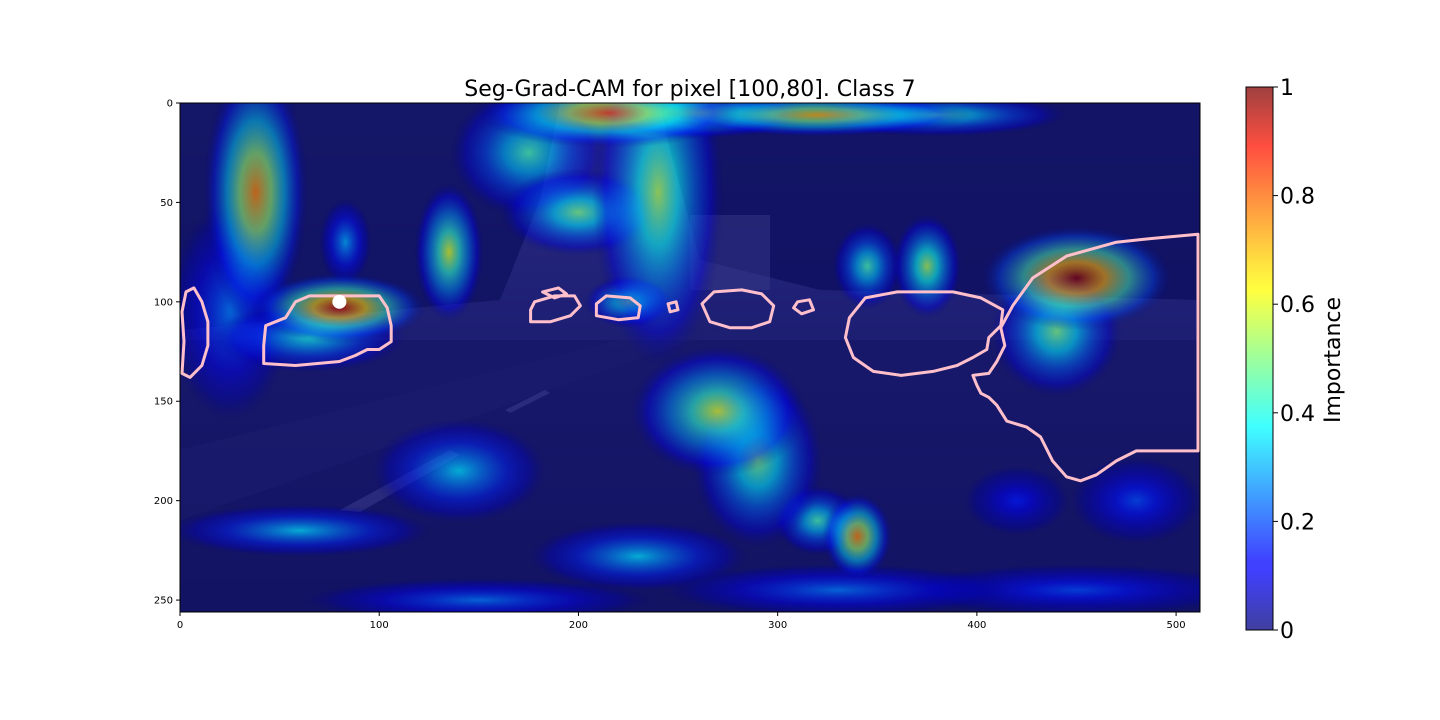  I want to click on y-tick-label: 200, so click(163, 501).